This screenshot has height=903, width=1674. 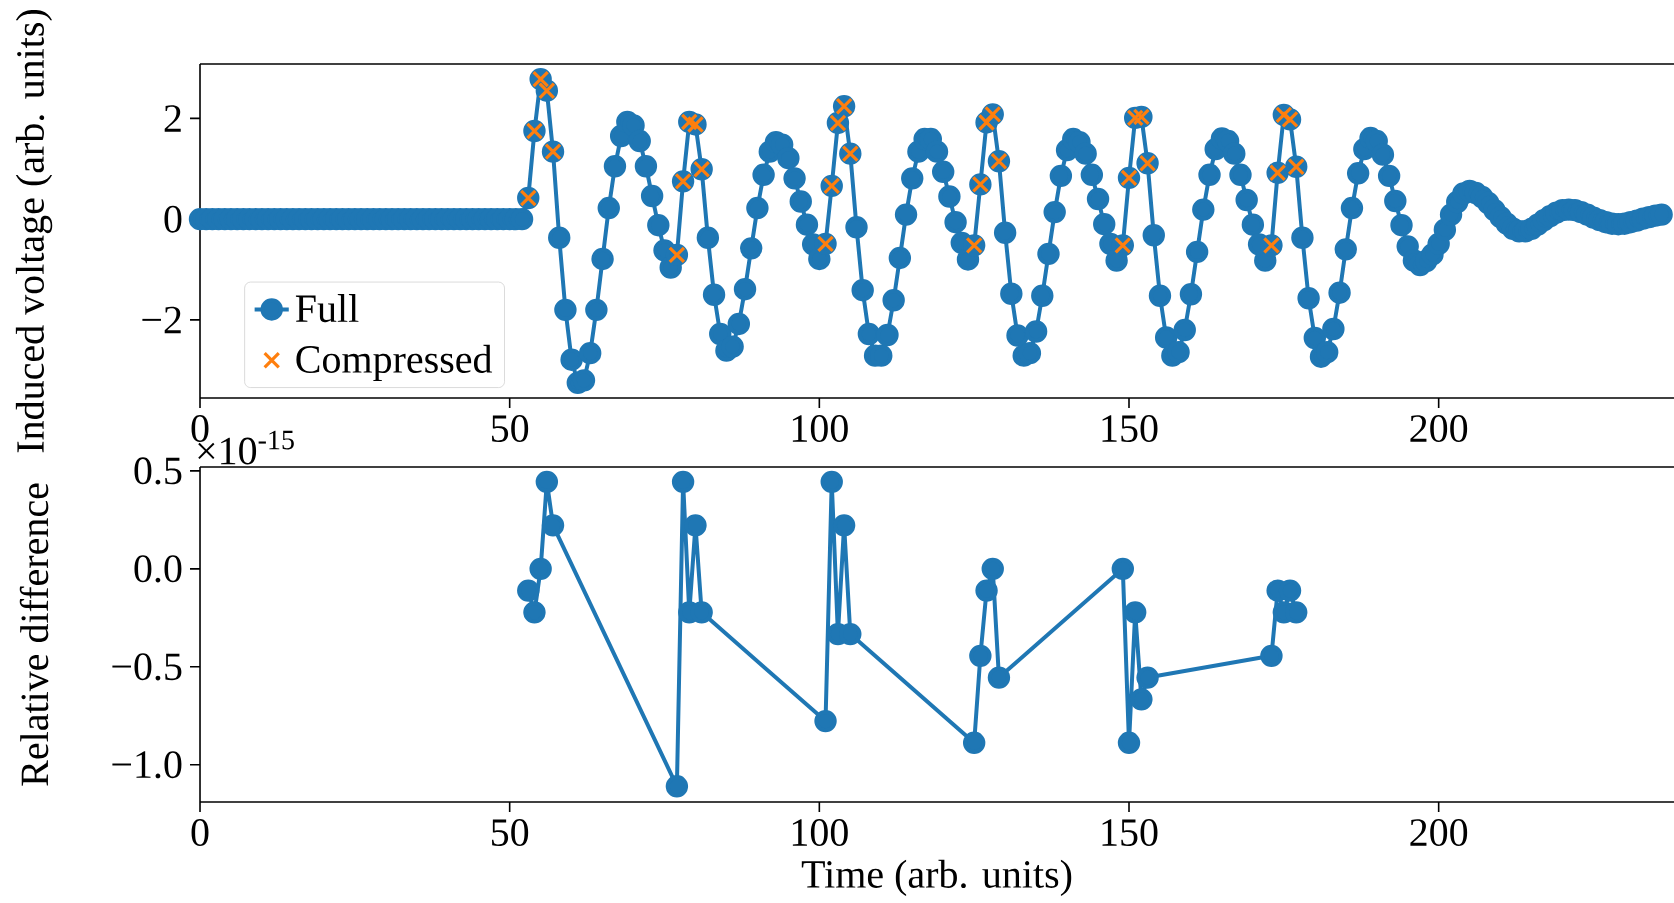 What do you see at coordinates (158, 471) in the screenshot?
I see `y-tick-label: 0.5` at bounding box center [158, 471].